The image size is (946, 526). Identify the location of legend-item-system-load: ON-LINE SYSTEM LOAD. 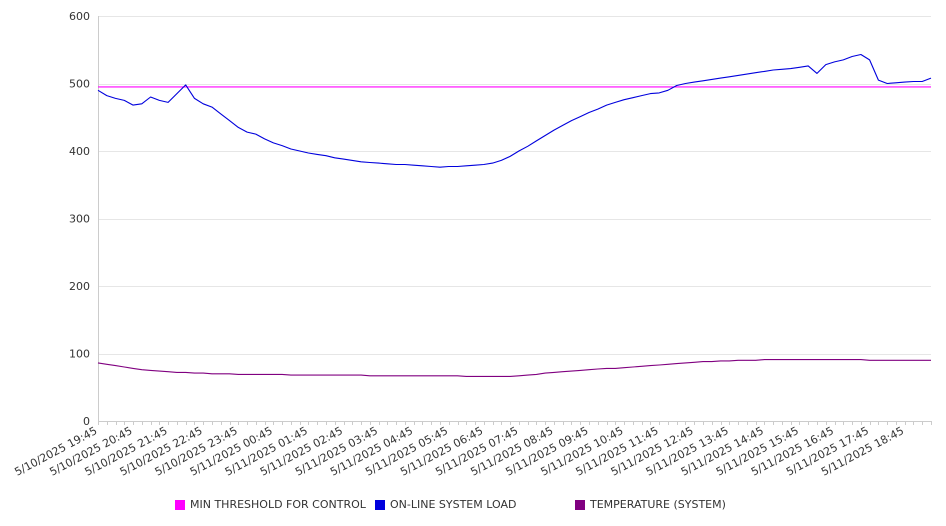
(445, 504).